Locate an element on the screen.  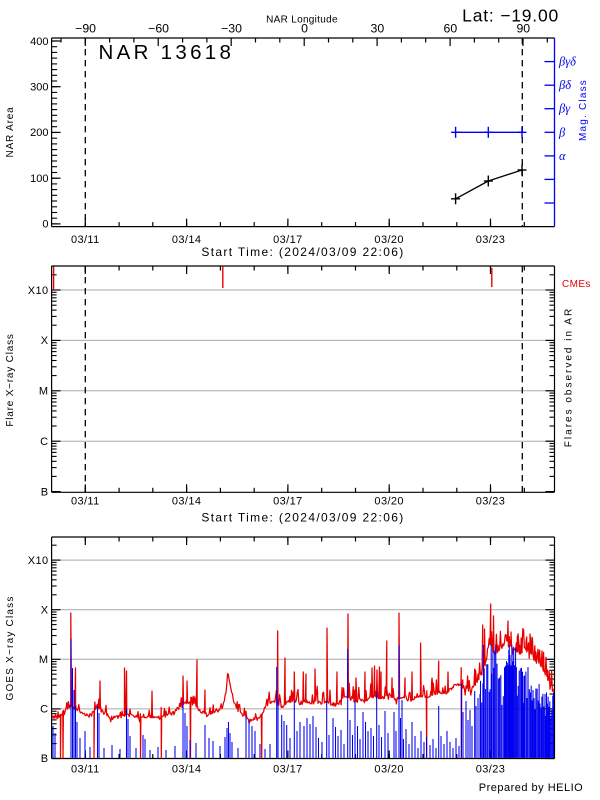
svg-text: 90 is located at coordinates (523, 29).